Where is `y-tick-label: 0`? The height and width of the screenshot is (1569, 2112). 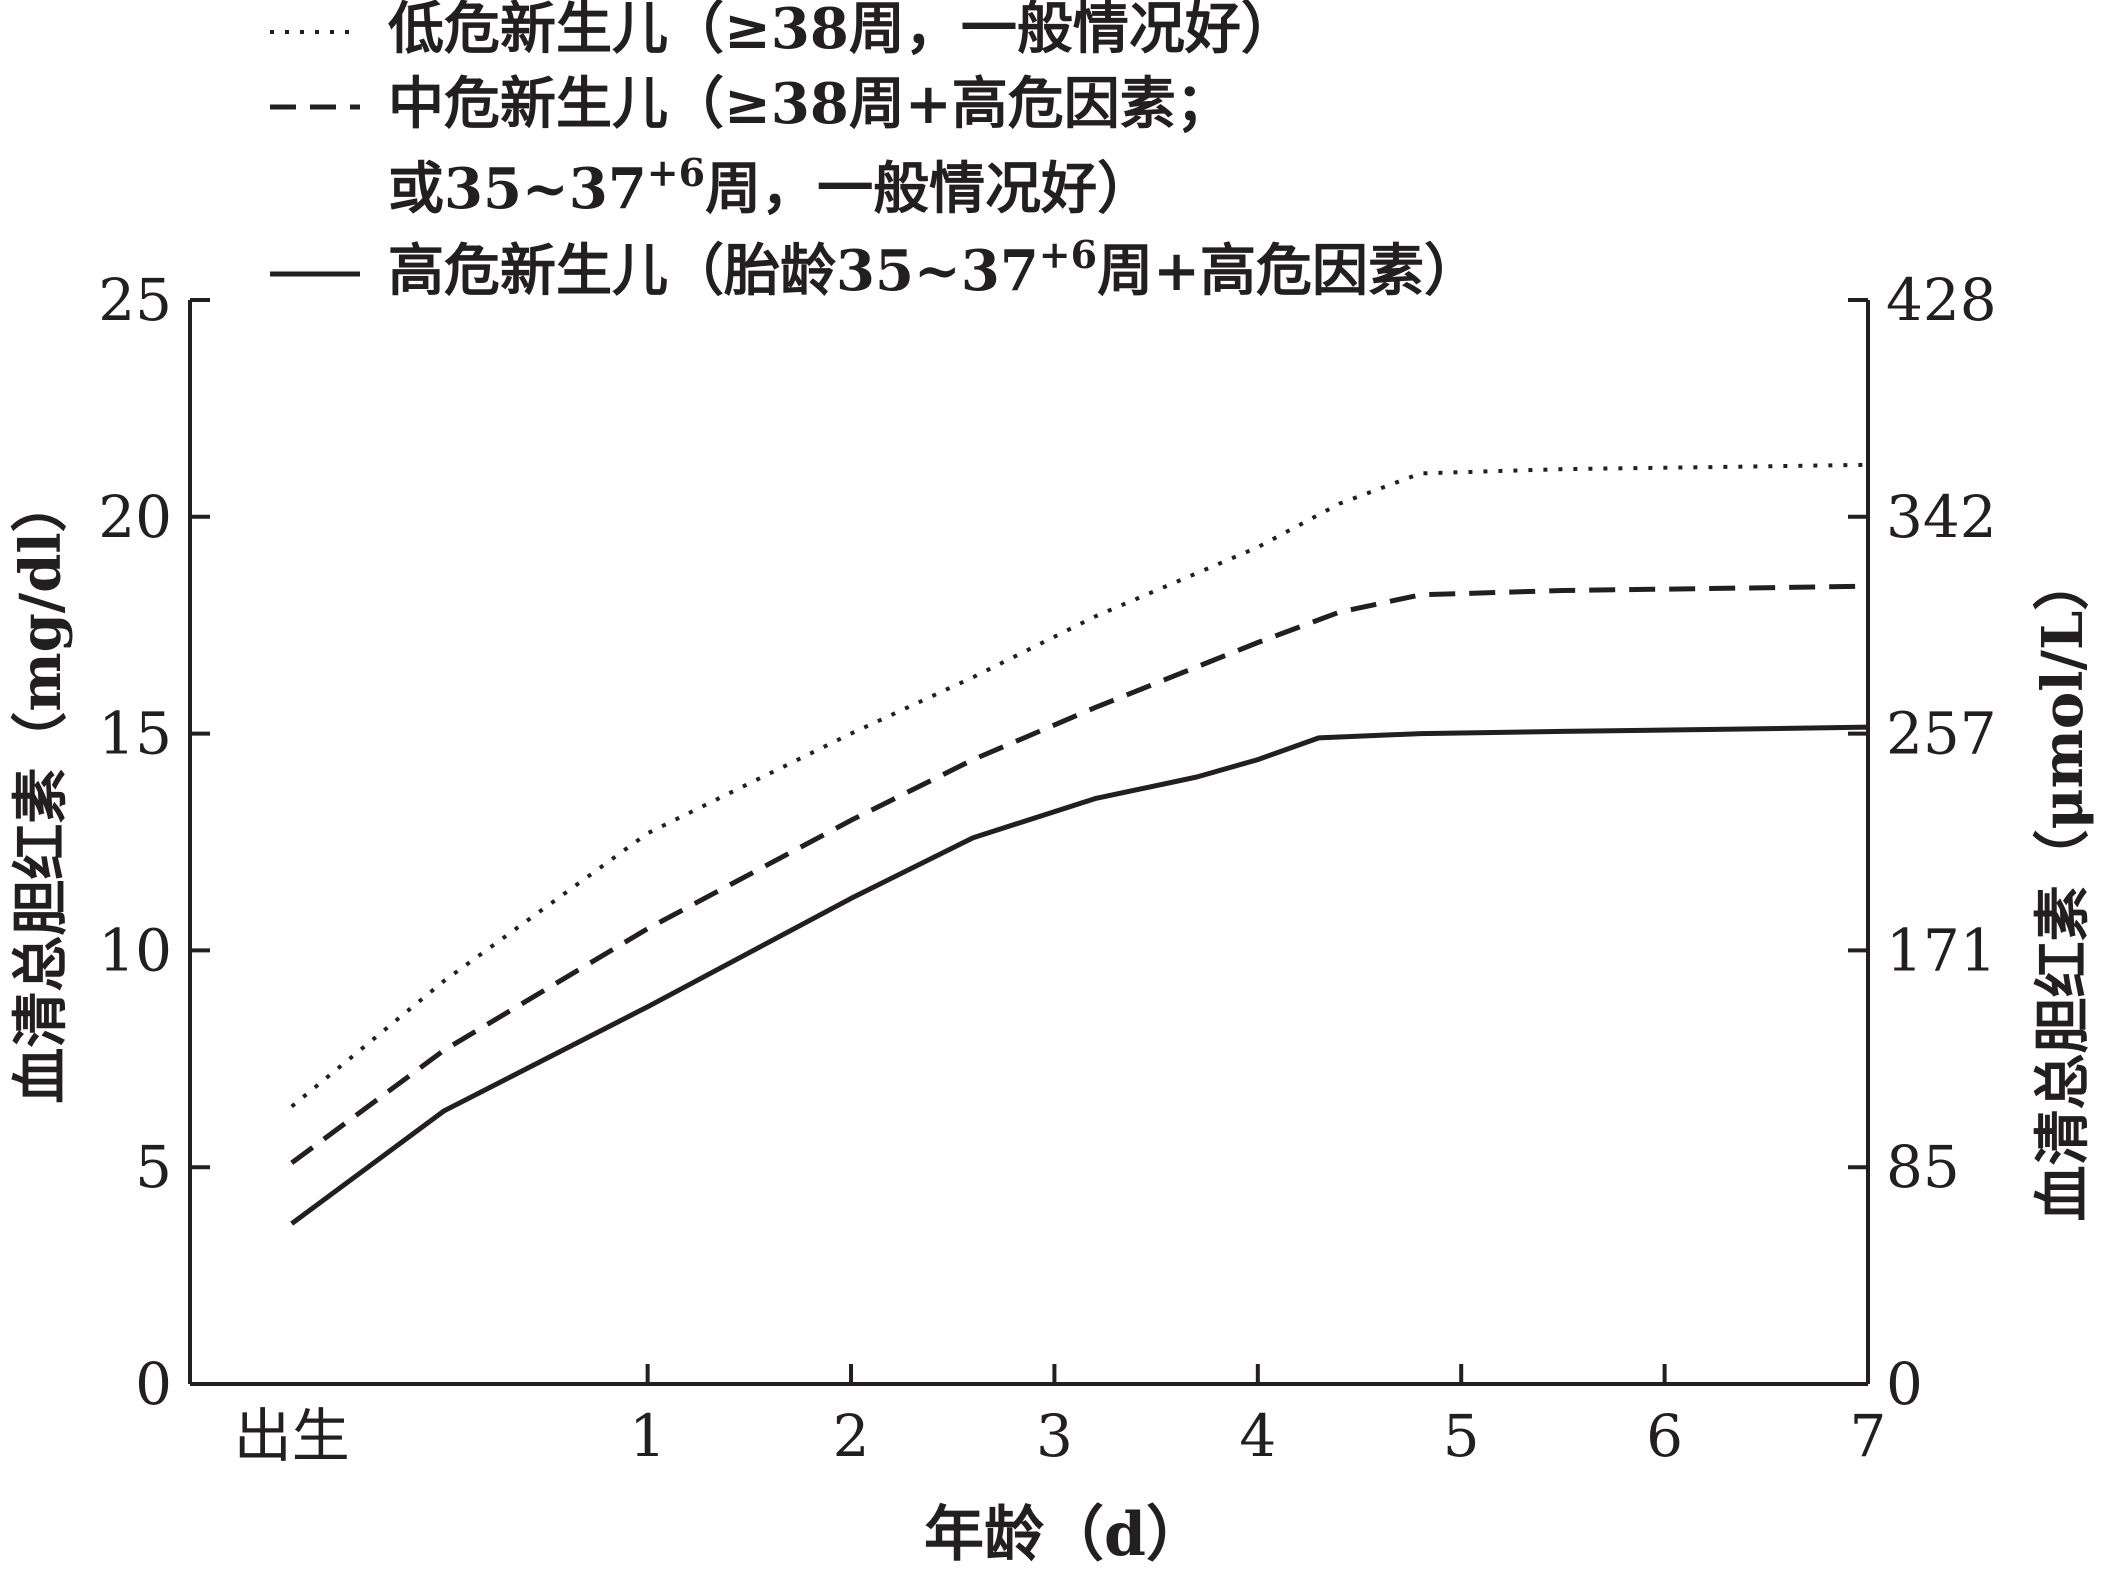
y-tick-label: 0 is located at coordinates (153, 1384).